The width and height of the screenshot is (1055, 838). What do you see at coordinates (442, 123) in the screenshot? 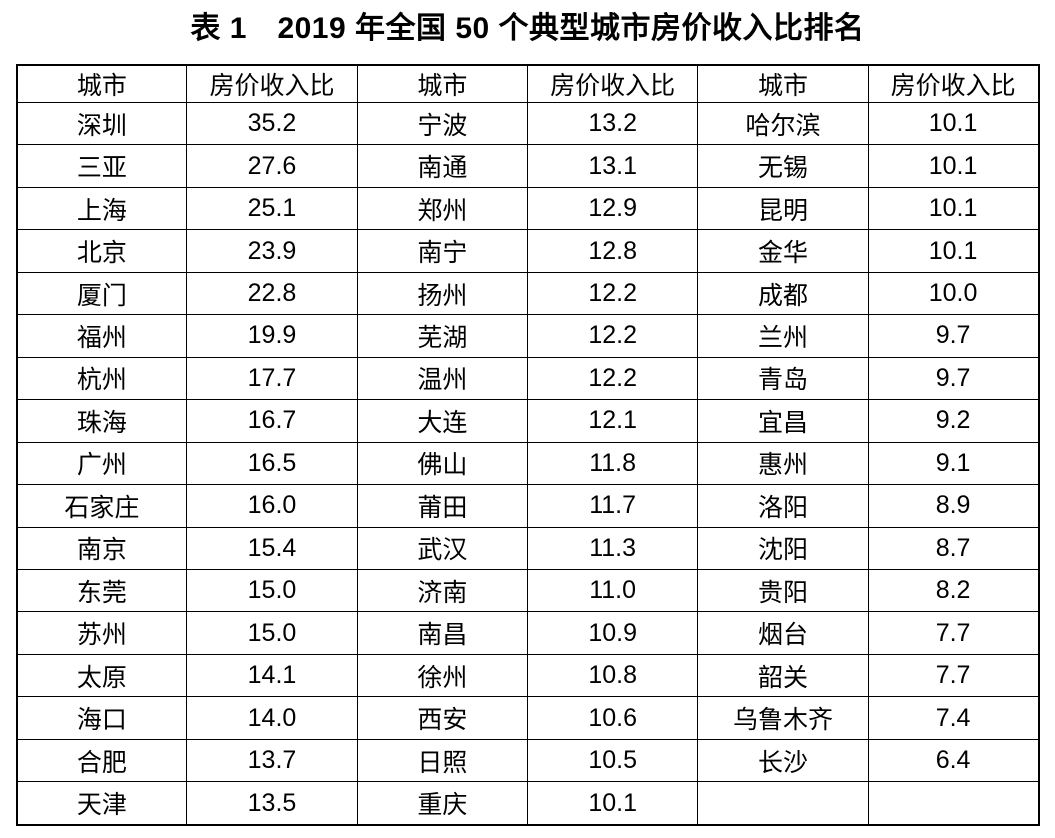
I see `city-cell: 宁波` at bounding box center [442, 123].